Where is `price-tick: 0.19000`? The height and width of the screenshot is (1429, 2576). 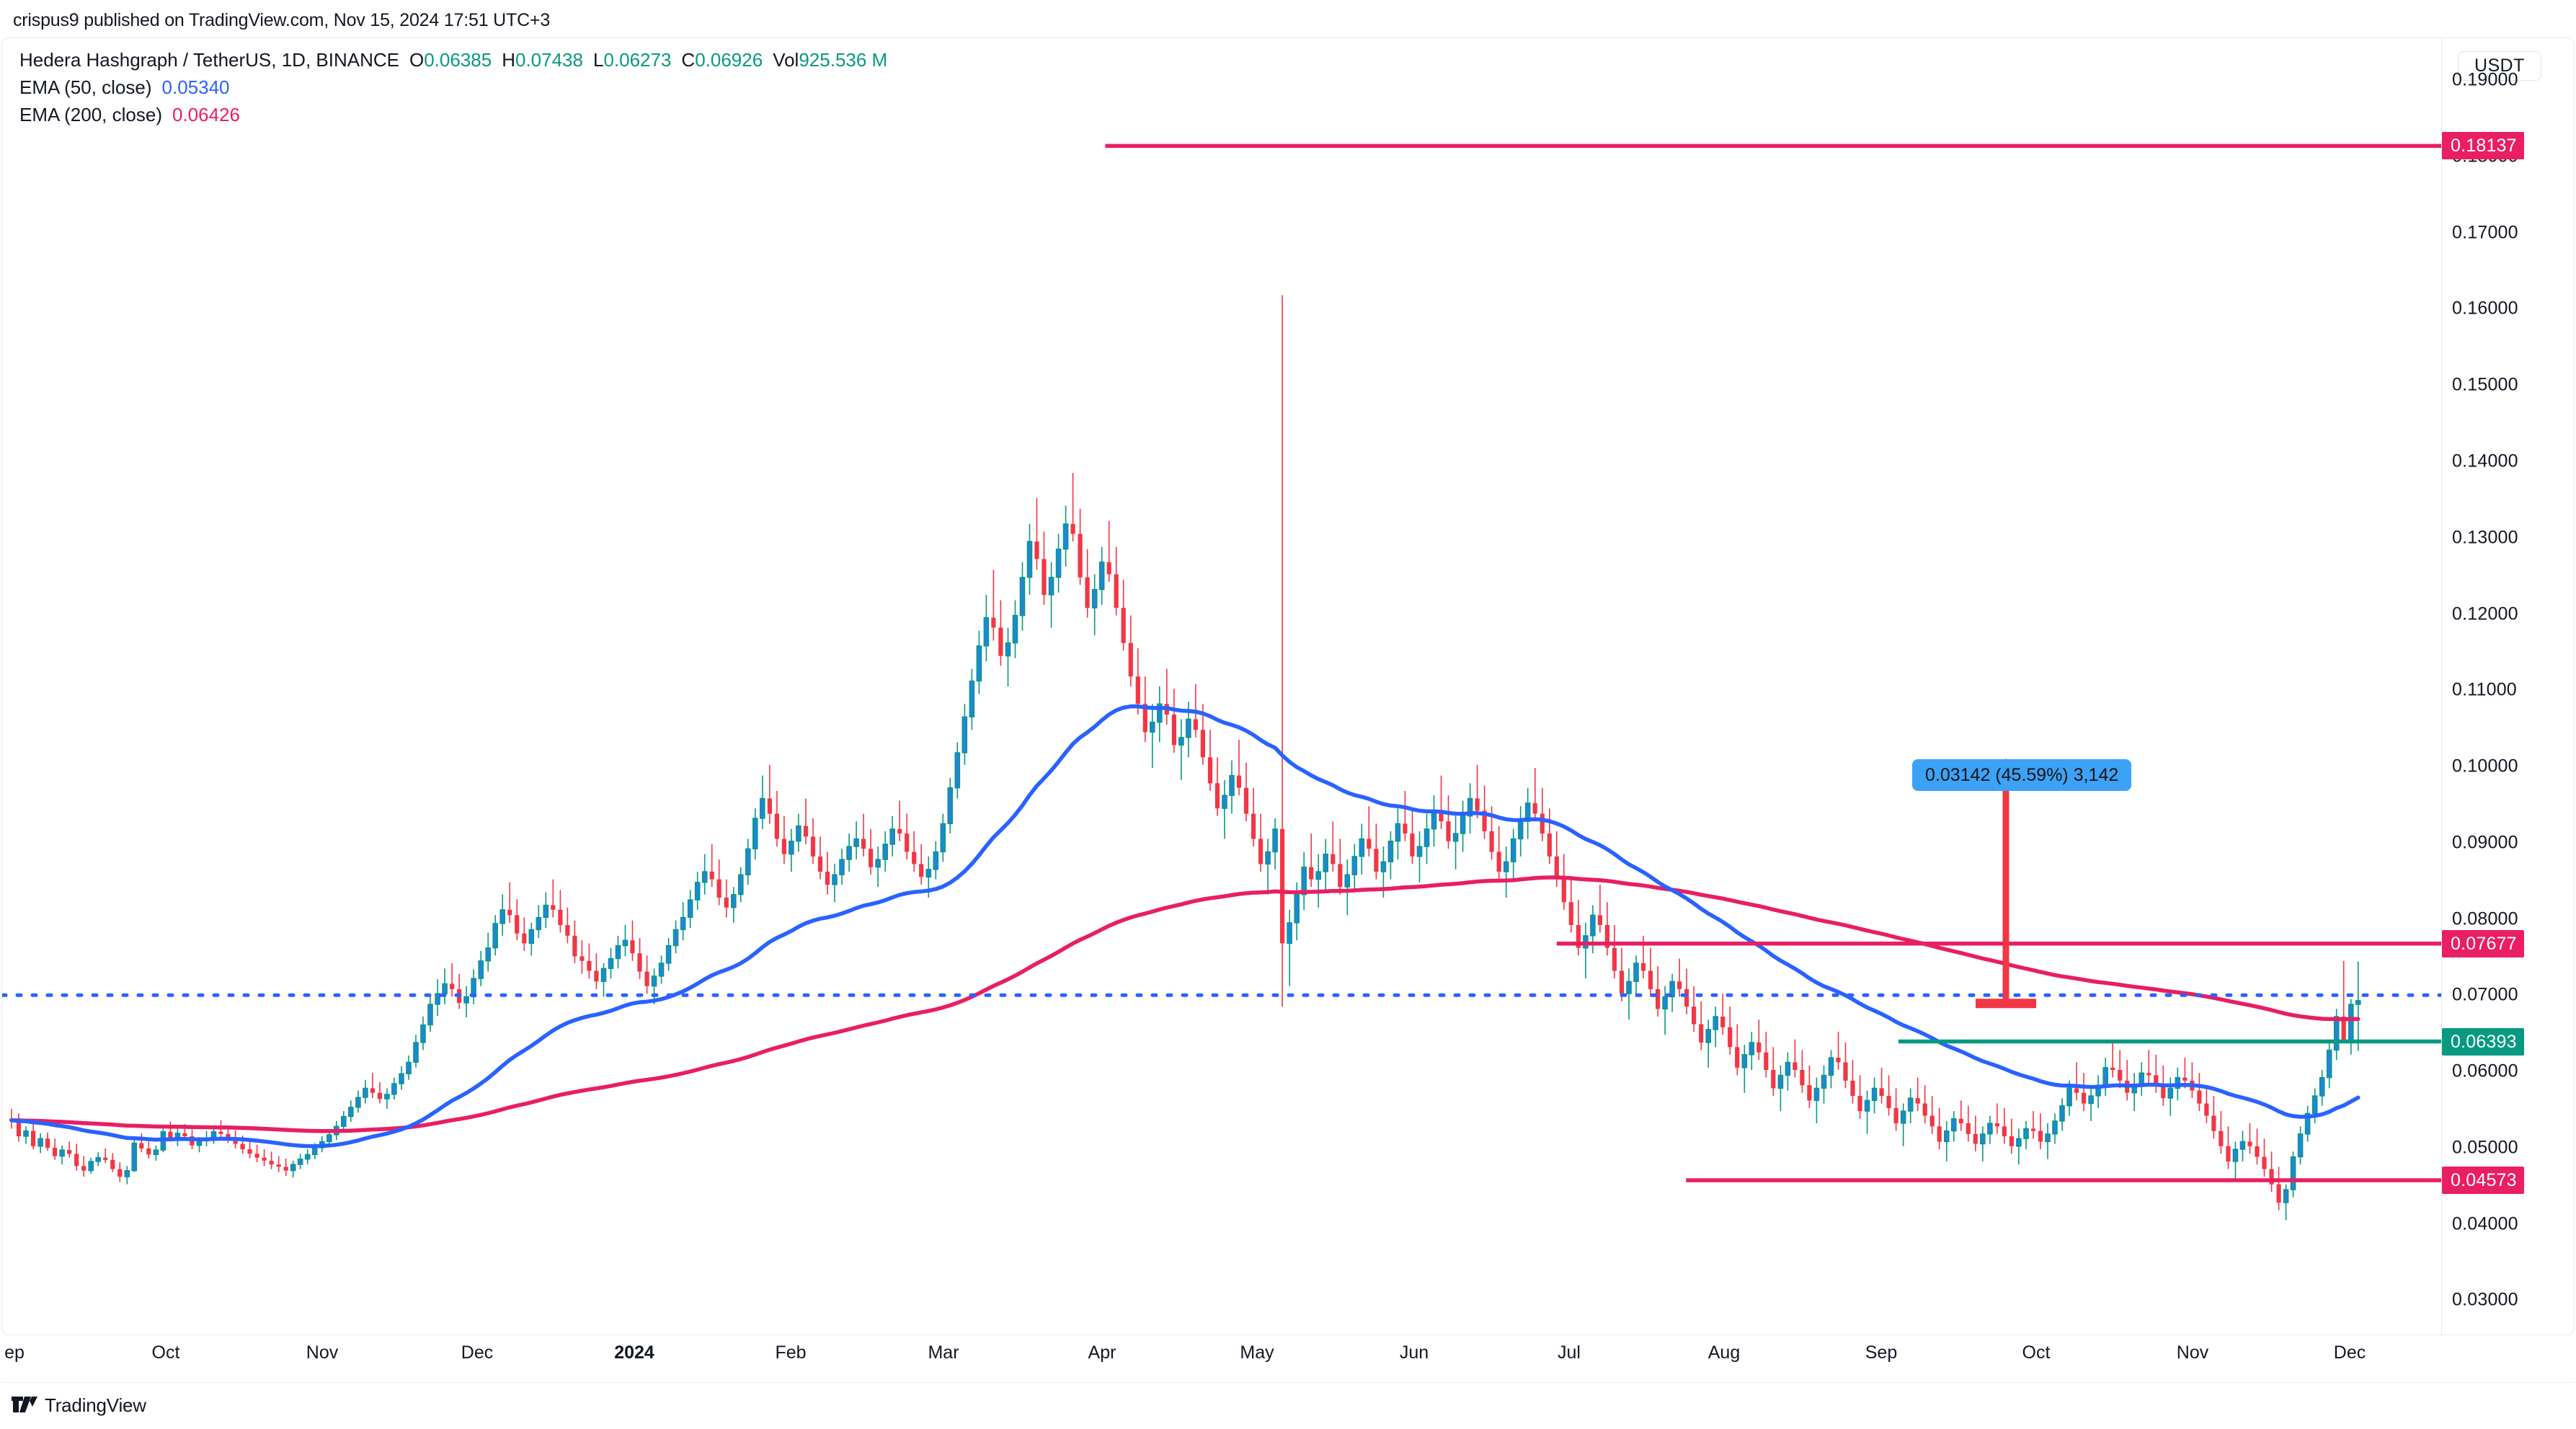
price-tick: 0.19000 is located at coordinates (2485, 79).